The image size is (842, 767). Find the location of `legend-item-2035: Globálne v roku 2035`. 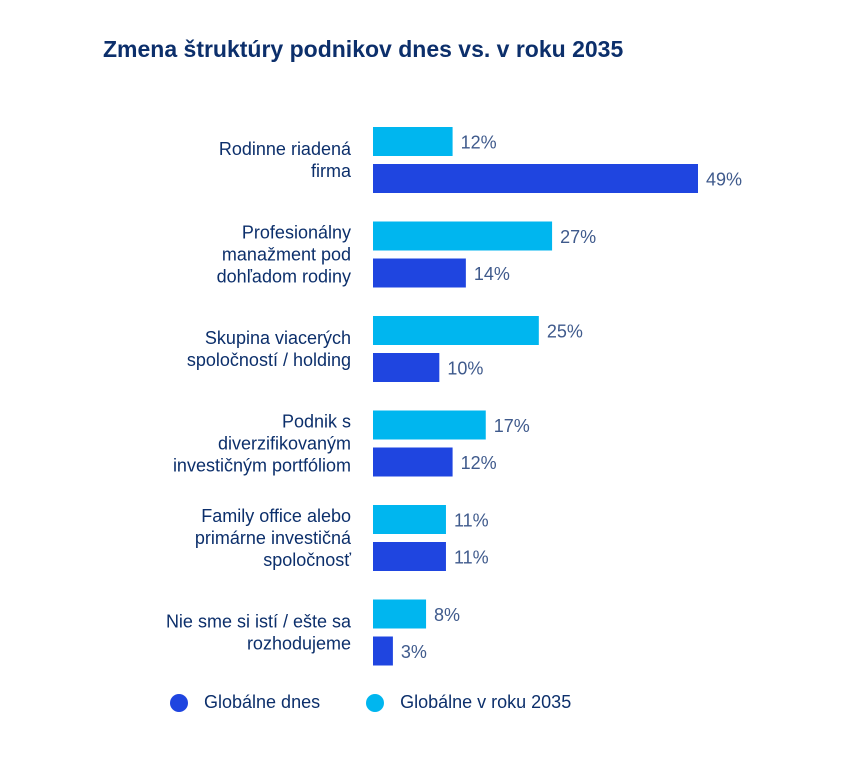

legend-item-2035: Globálne v roku 2035 is located at coordinates (468, 702).